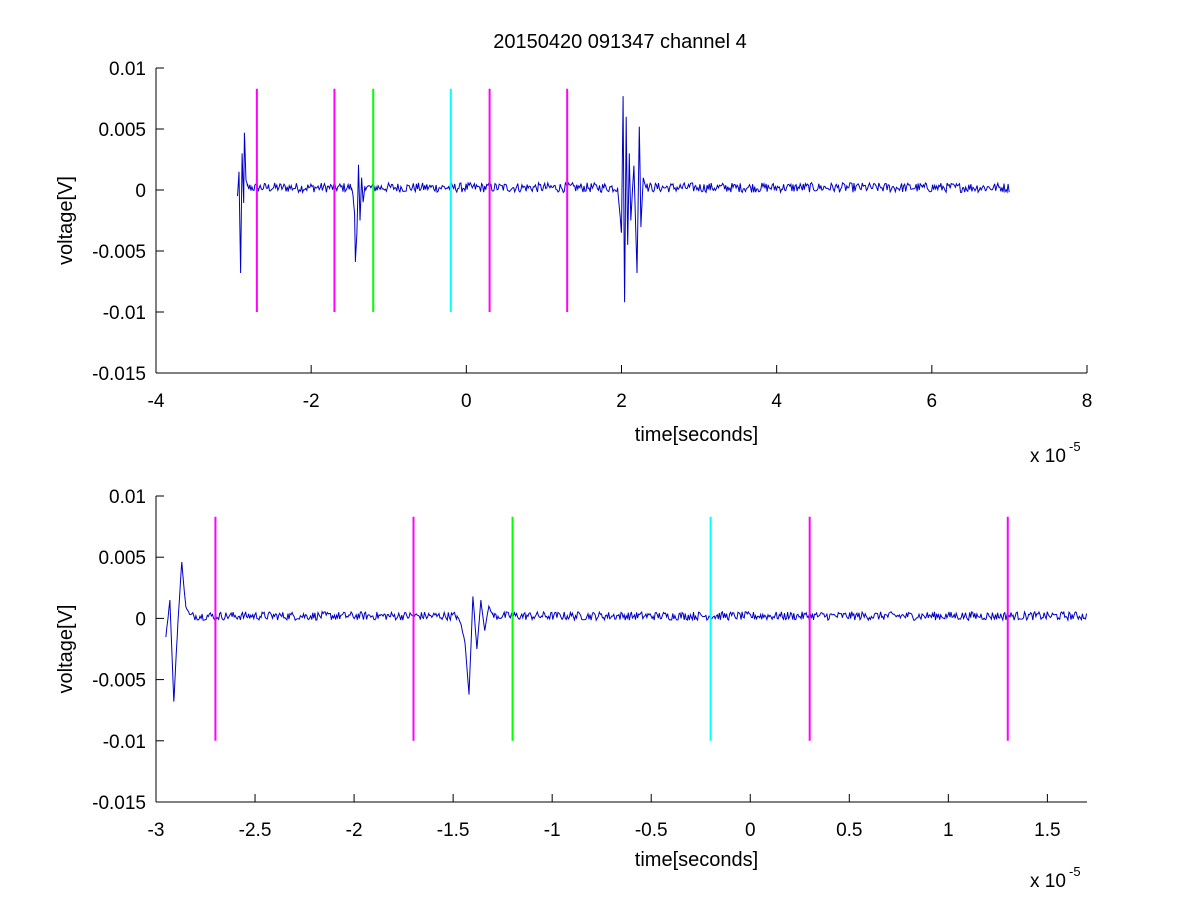 This screenshot has height=901, width=1200. I want to click on x-tick-label: -2.5, so click(255, 830).